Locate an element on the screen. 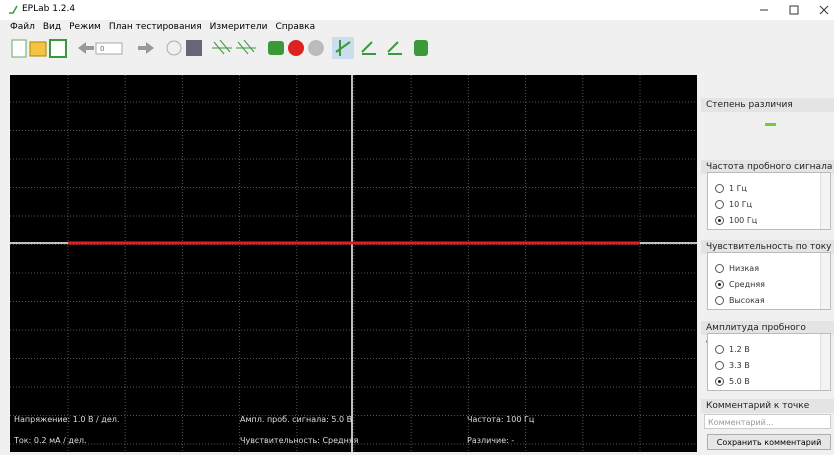 This screenshot has width=834, height=455. menu-item: План тестирования is located at coordinates (155, 27).